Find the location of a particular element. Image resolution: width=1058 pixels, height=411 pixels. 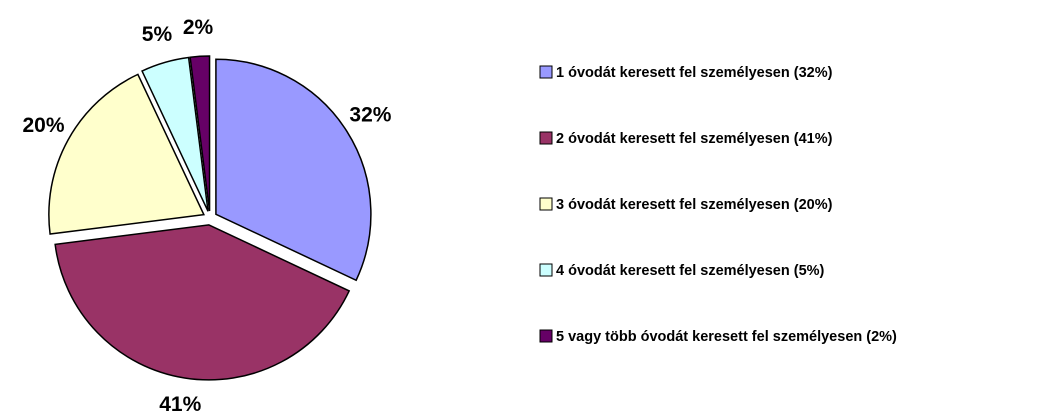

legend-label: 1 óvodát keresett fel személyesen (32%) is located at coordinates (694, 73).